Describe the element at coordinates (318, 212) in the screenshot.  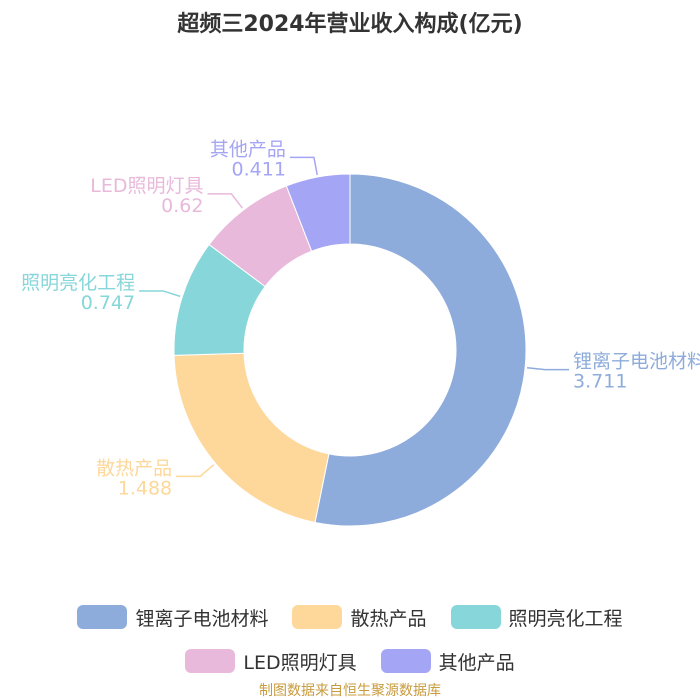
I see `slice-other` at that location.